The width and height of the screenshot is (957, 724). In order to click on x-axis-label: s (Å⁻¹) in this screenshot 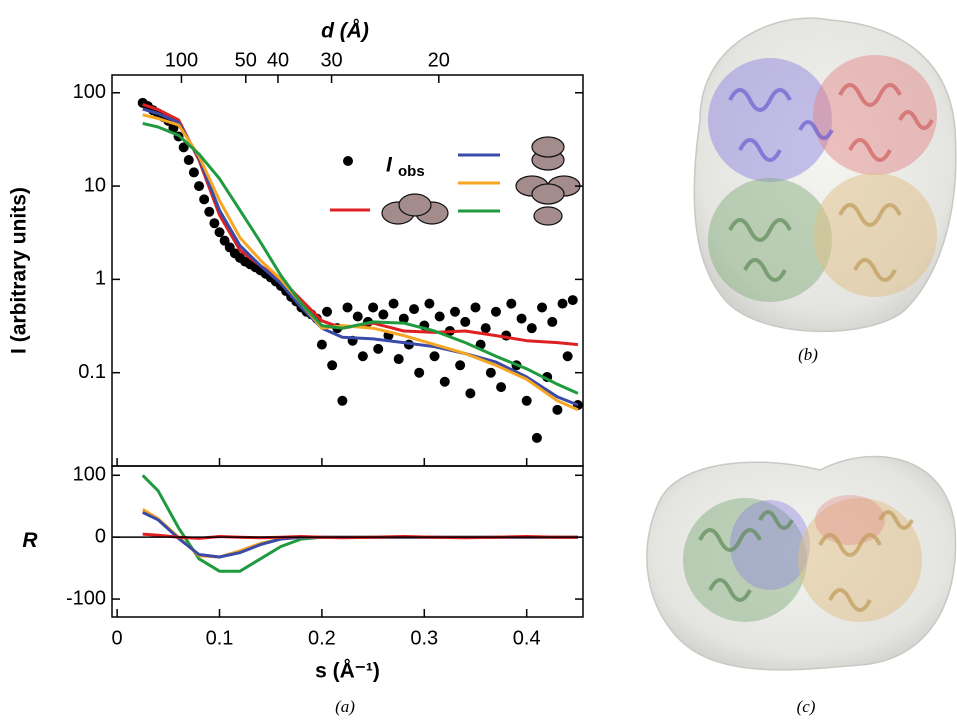, I will do `click(347, 671)`.